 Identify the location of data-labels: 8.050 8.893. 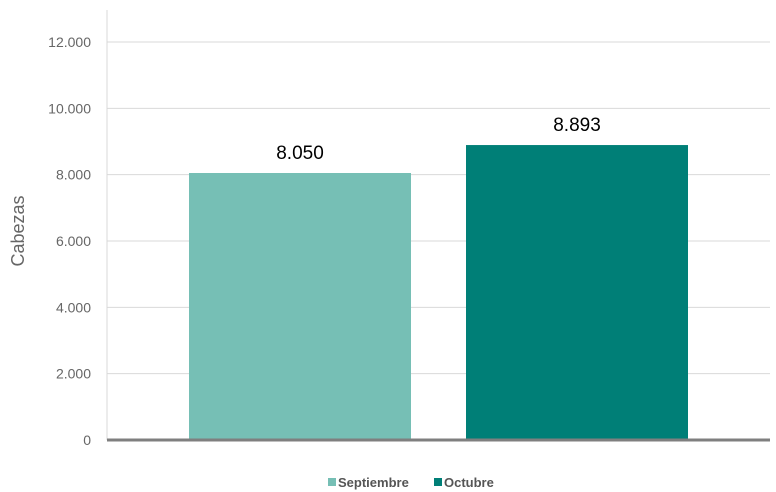
(438, 139).